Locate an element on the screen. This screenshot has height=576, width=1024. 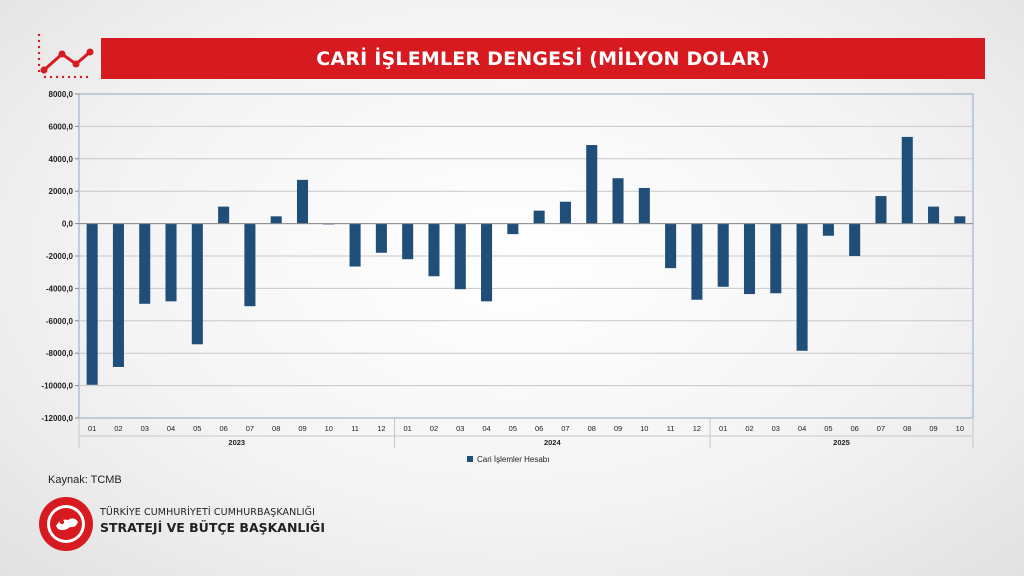
y-tick-label: -4000,0 is located at coordinates (60, 288).